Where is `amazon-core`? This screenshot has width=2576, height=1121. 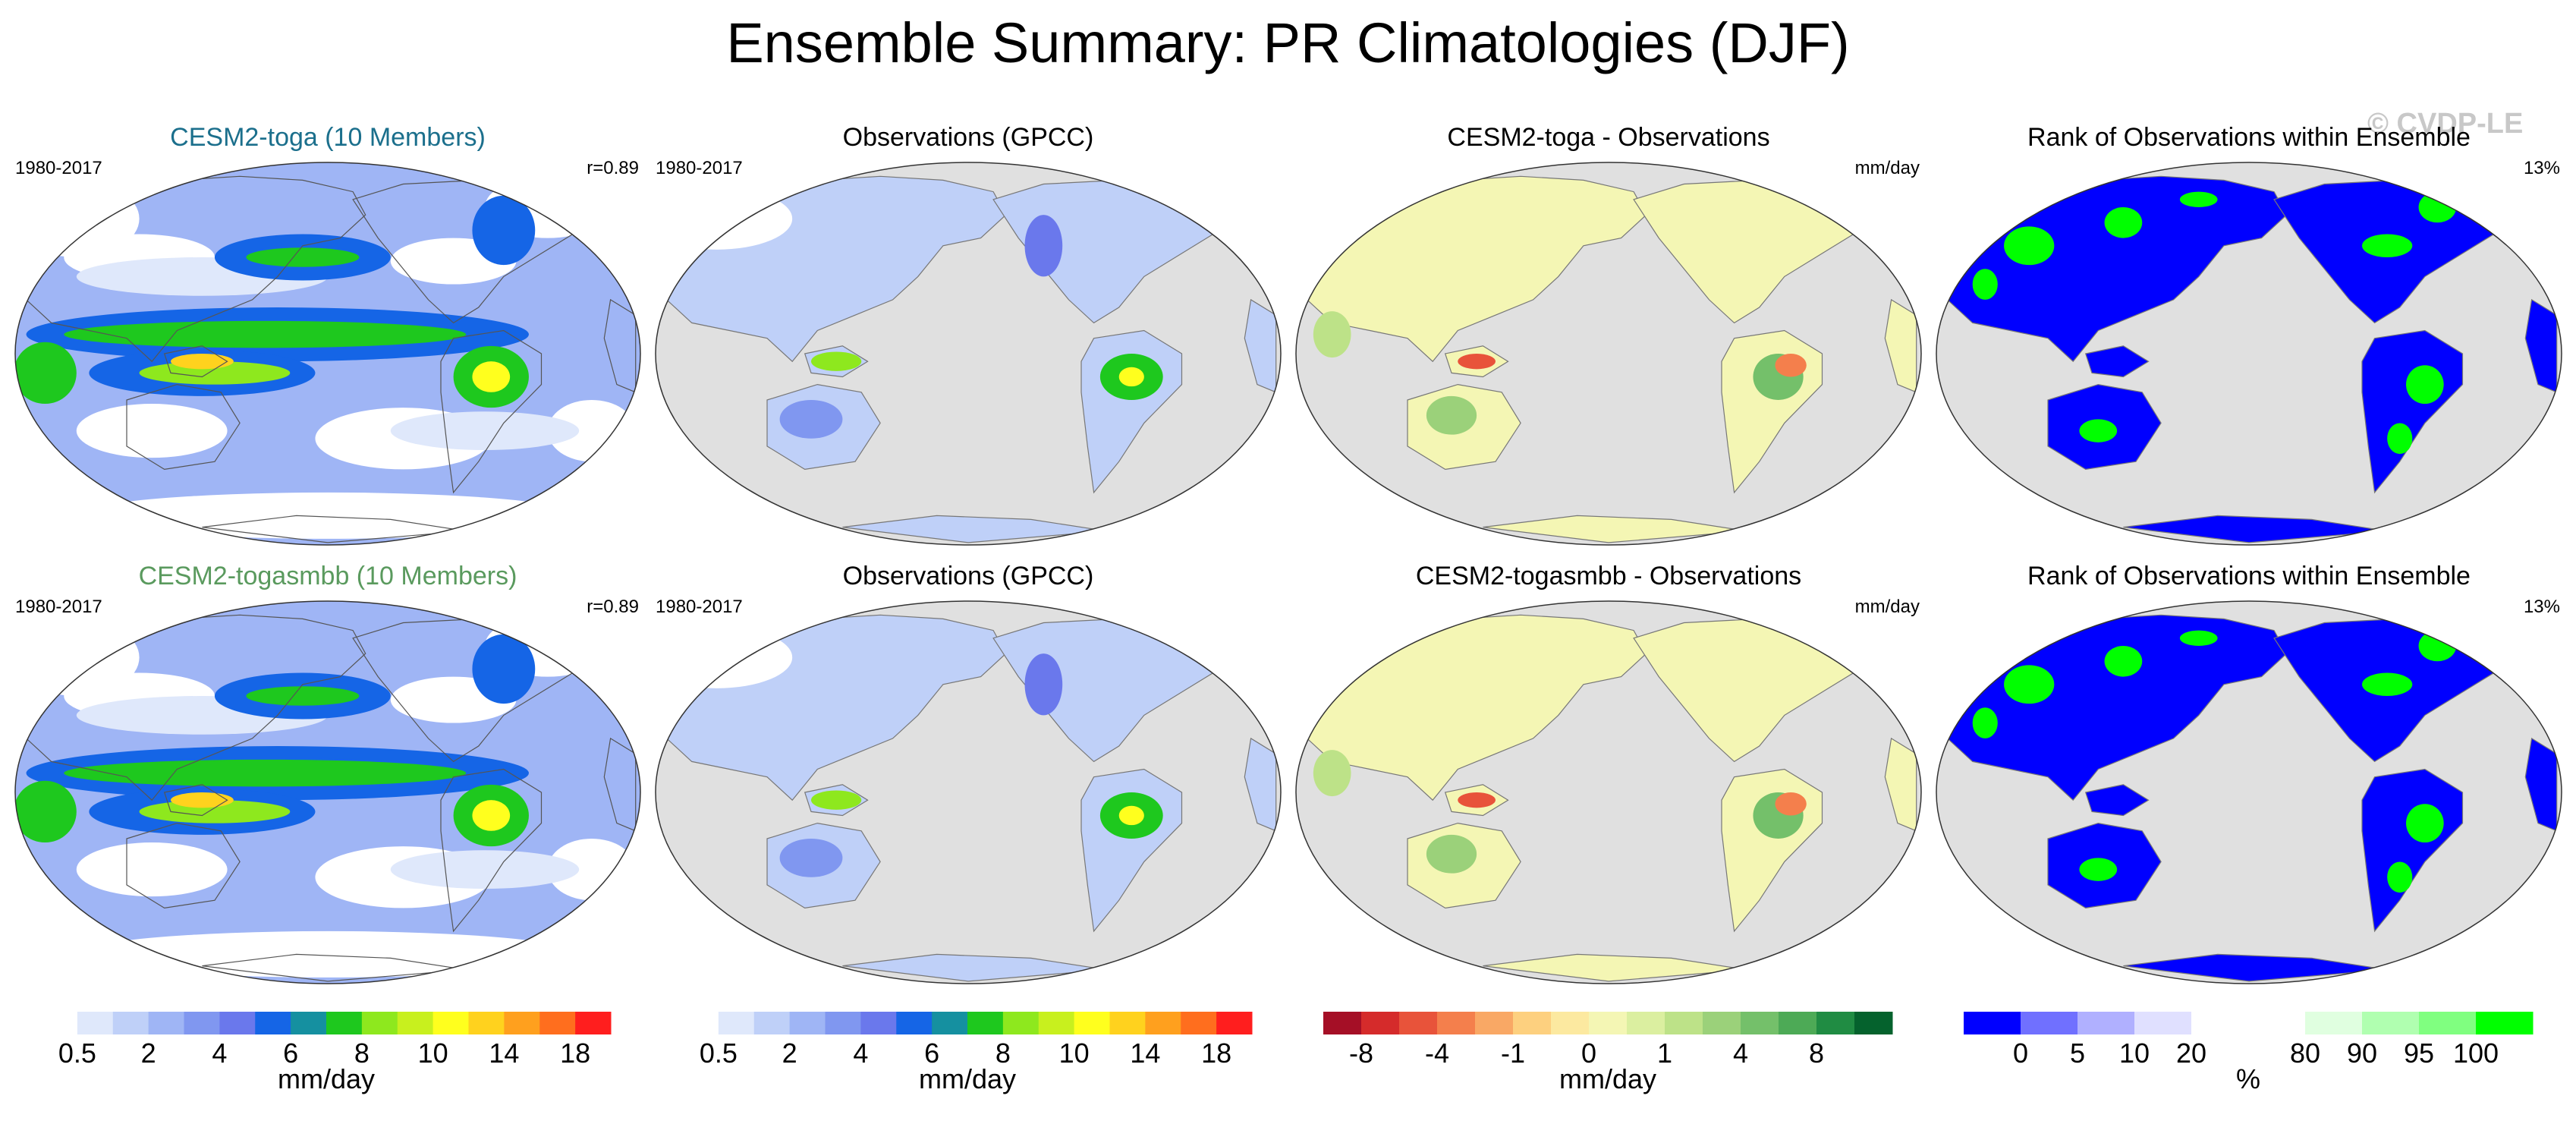 amazon-core is located at coordinates (491, 376).